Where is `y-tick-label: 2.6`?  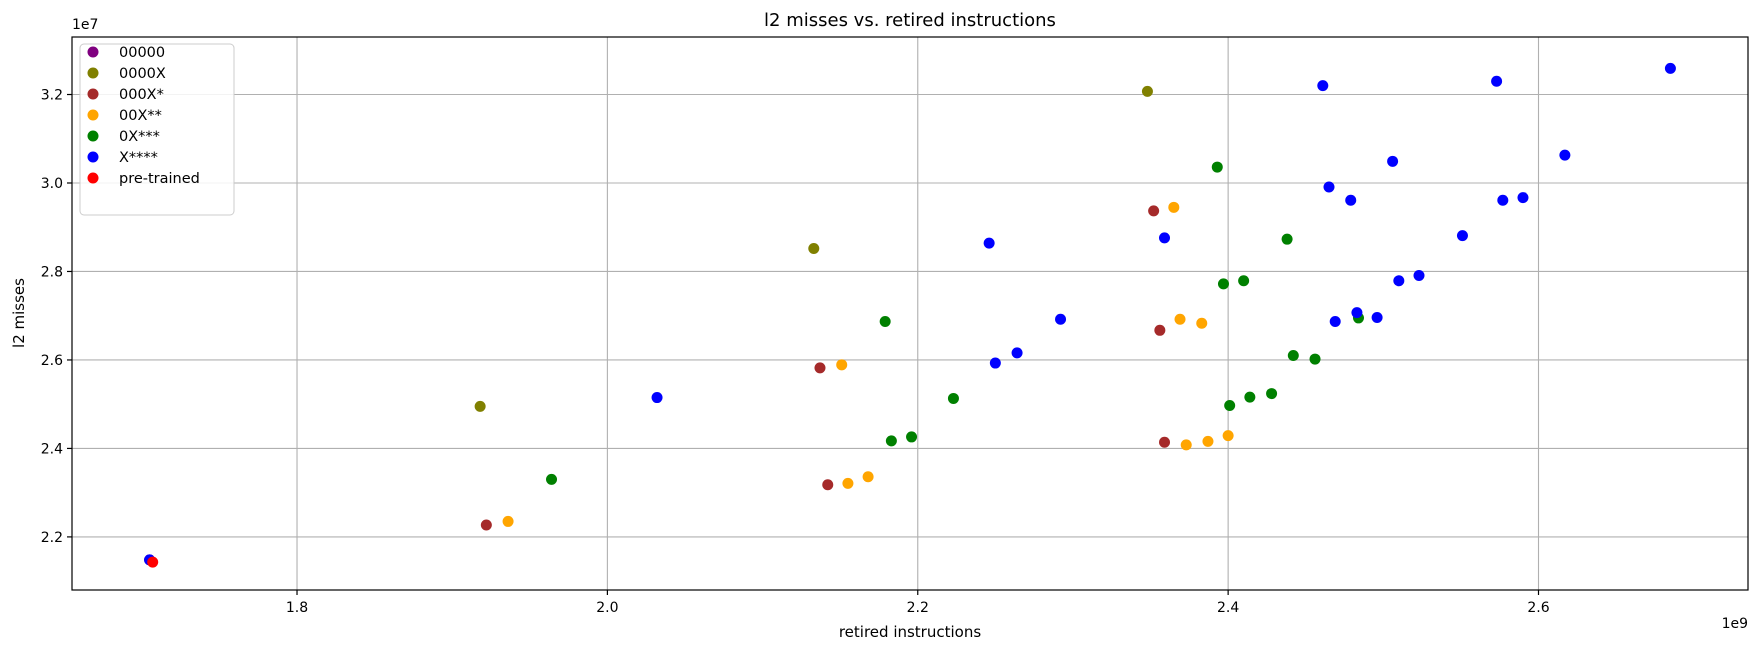 y-tick-label: 2.6 is located at coordinates (52, 361).